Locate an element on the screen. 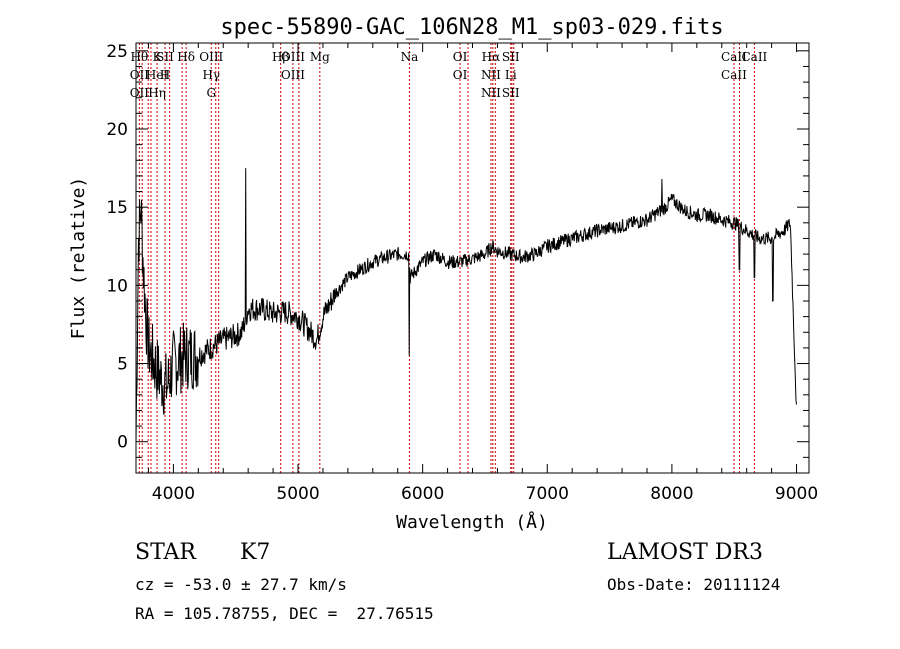  emission-line-label: Li is located at coordinates (511, 75).